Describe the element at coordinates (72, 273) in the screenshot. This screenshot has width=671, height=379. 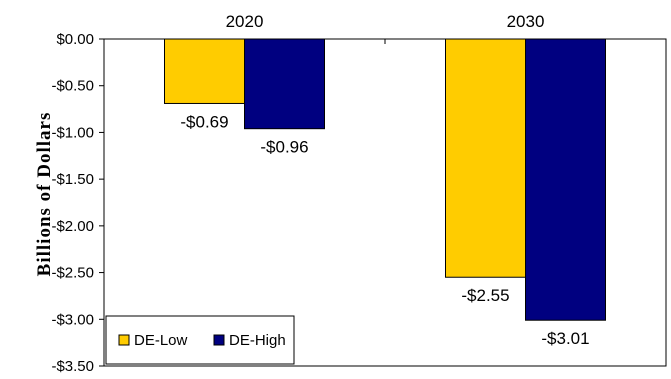
I see `y-tick-label: -$2.50` at that location.